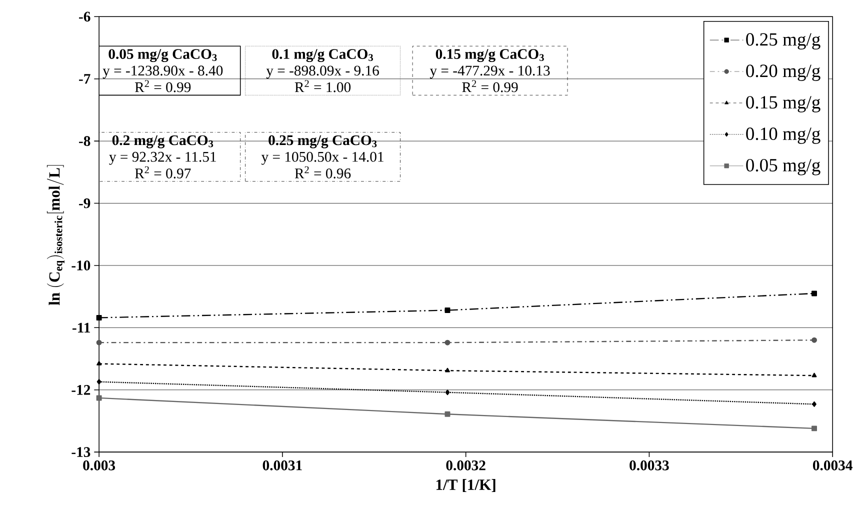  Describe the element at coordinates (322, 172) in the screenshot. I see `annotation: R$^{2}$ = 0.96` at that location.